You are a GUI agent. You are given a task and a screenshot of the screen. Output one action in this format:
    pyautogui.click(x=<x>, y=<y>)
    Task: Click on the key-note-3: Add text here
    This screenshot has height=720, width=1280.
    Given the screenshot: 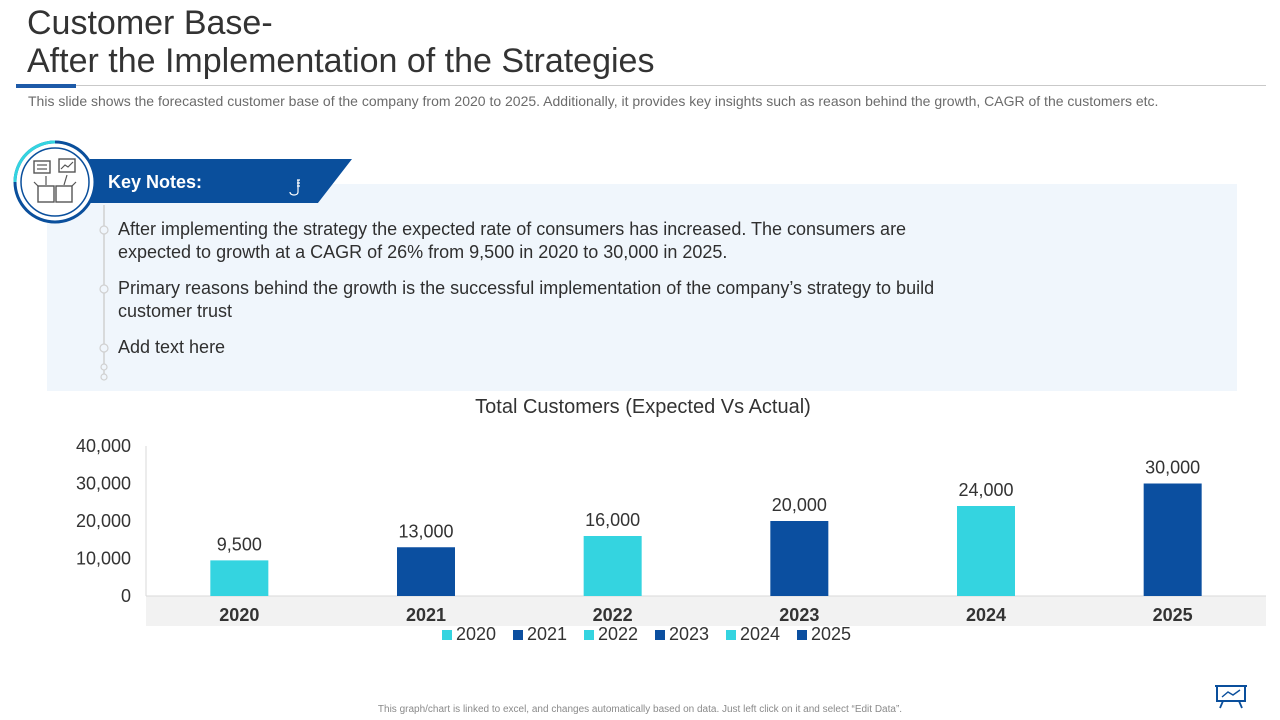 What is the action you would take?
    pyautogui.click(x=172, y=347)
    